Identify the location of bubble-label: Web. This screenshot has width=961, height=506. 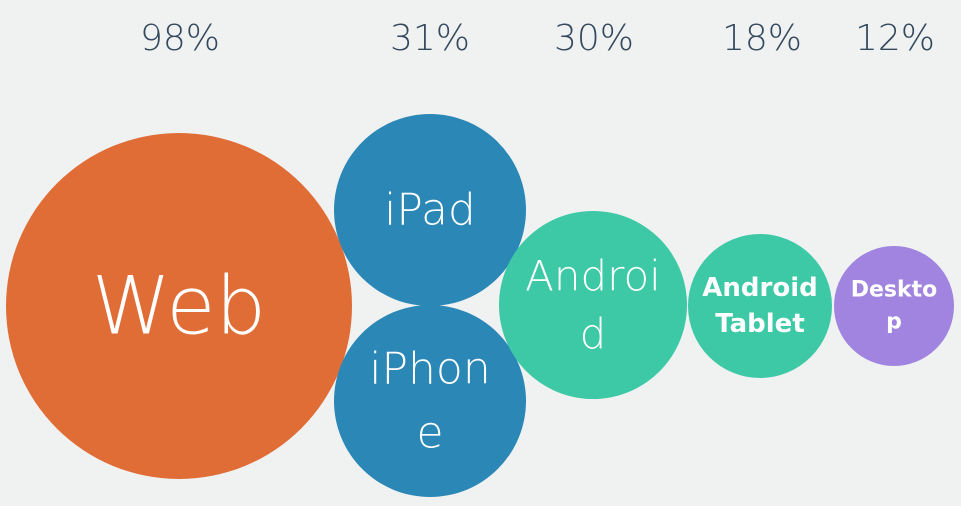
(179, 306).